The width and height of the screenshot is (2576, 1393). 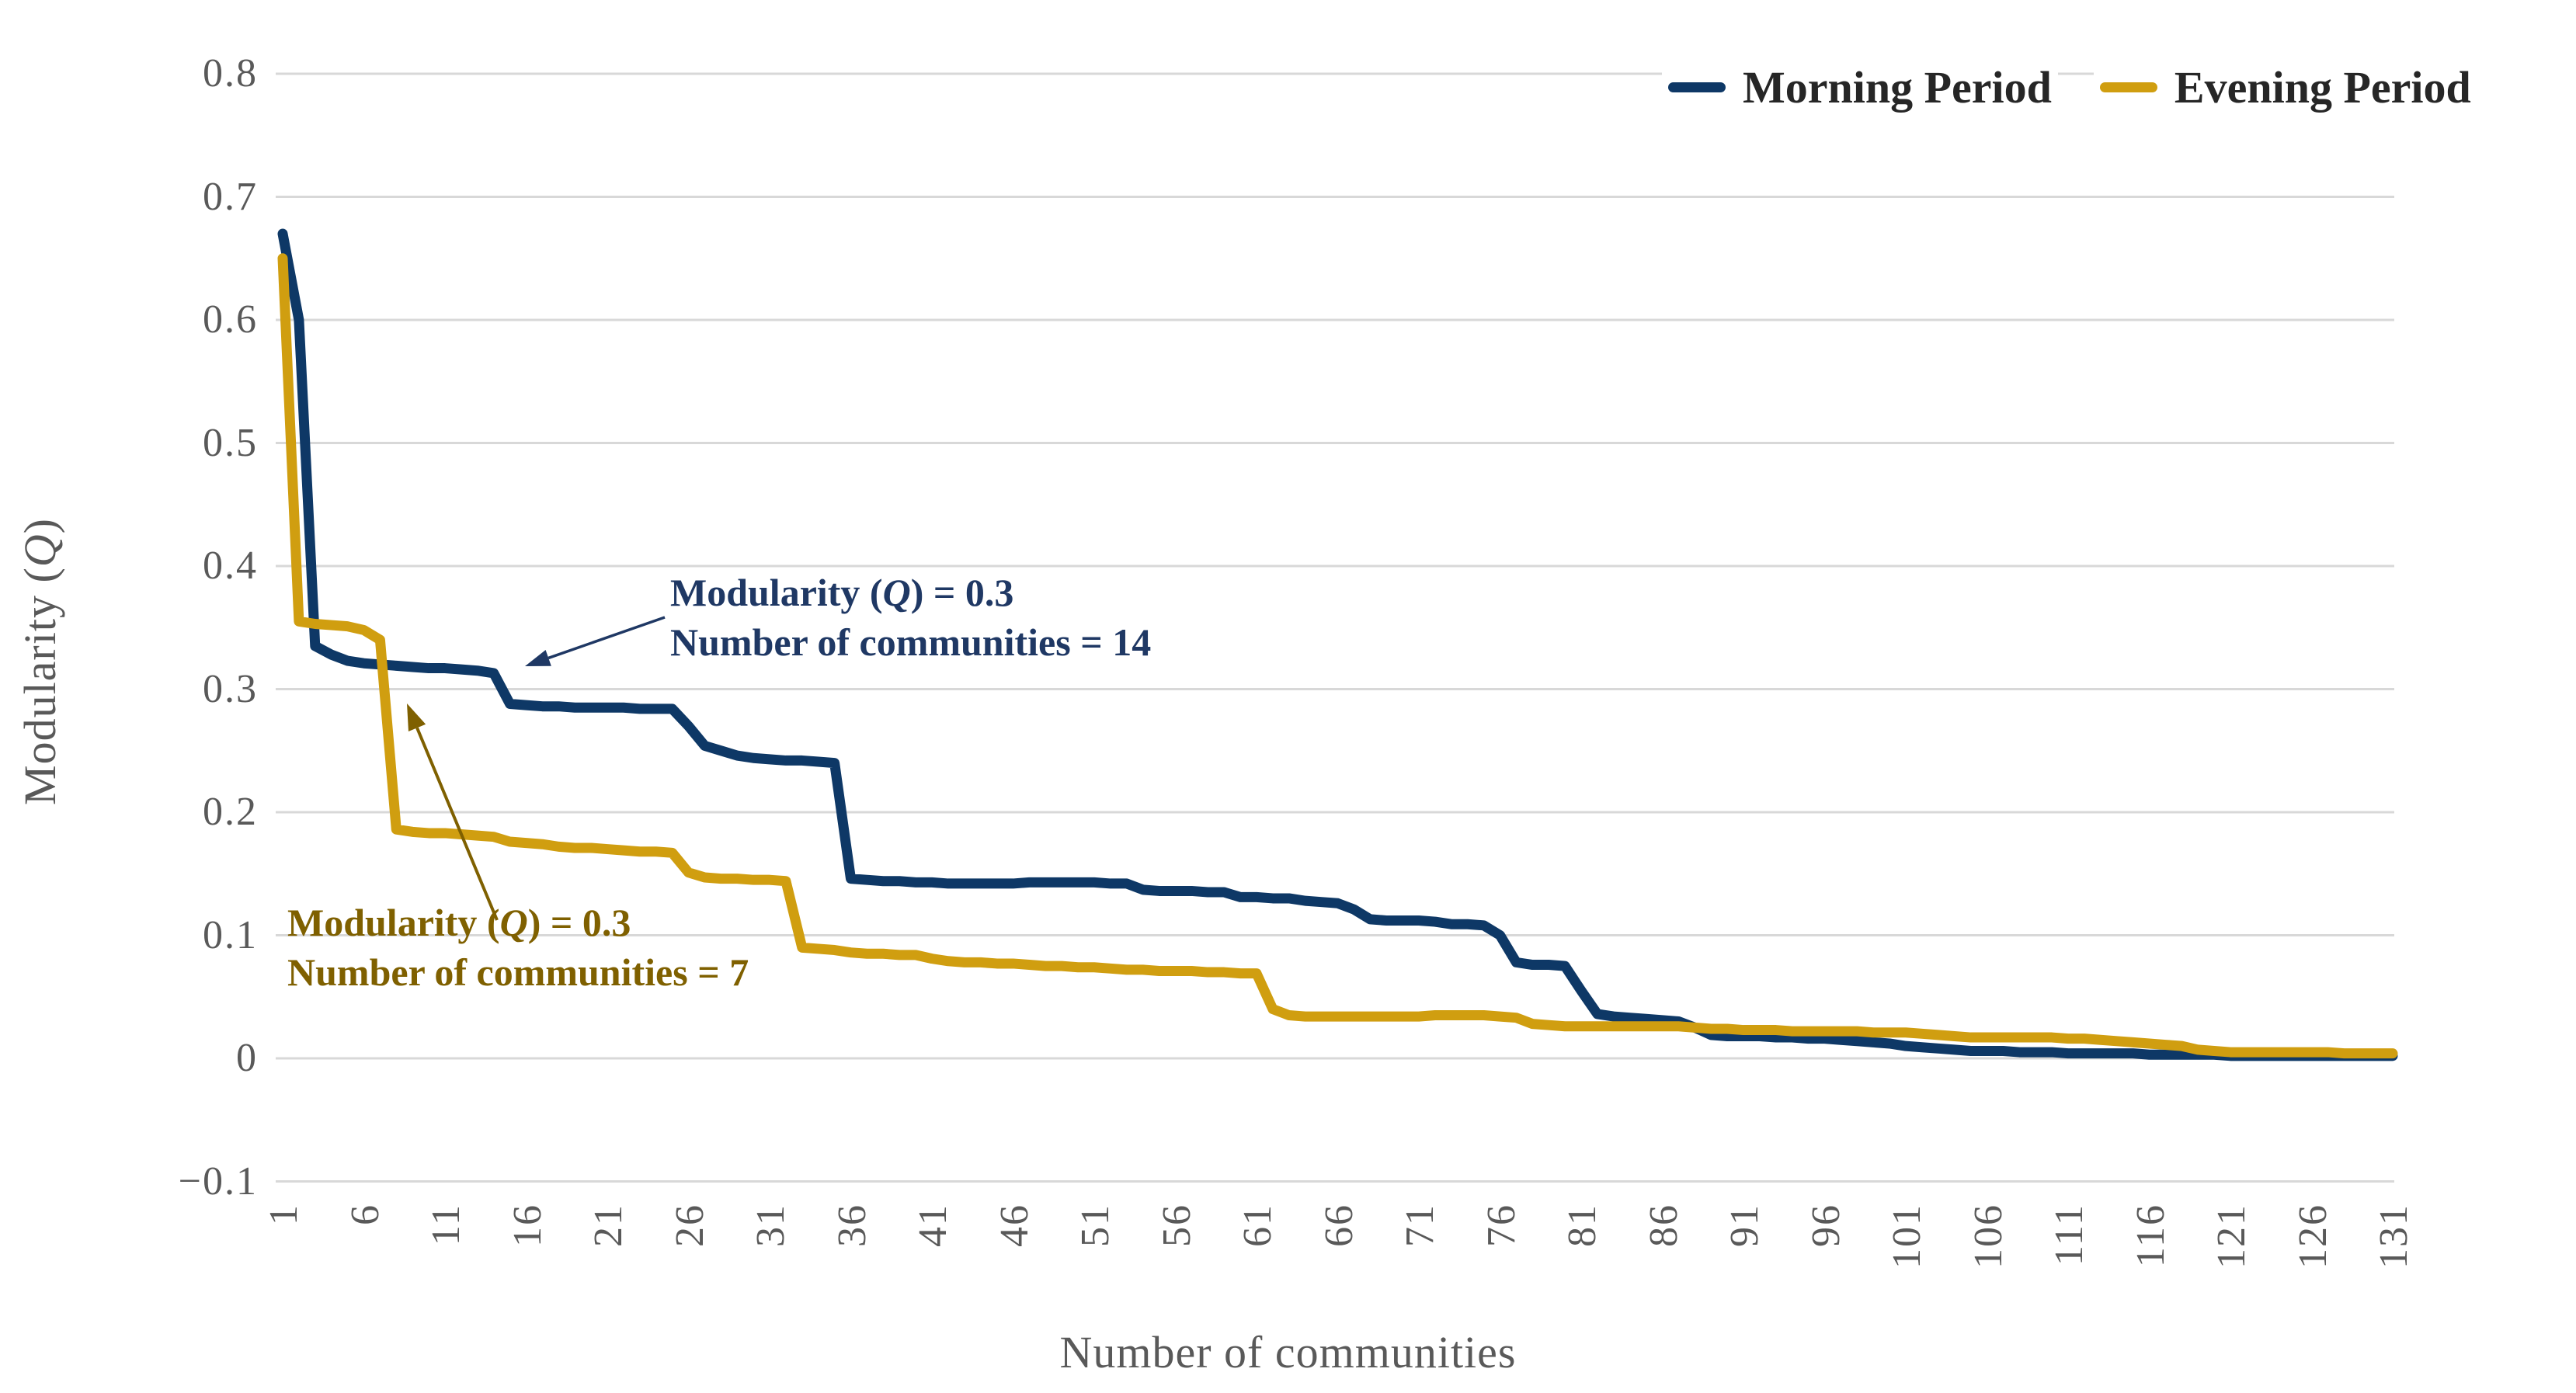 I want to click on y-tick-label-0.2: 0.2, so click(x=231, y=812).